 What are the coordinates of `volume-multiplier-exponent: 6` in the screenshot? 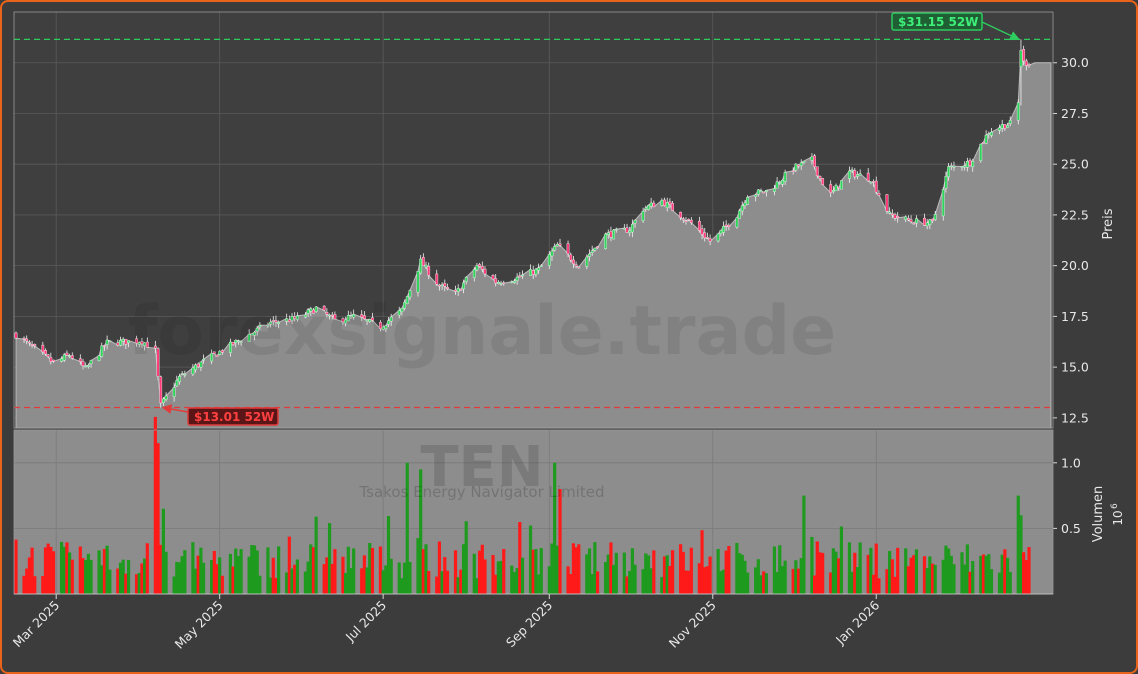 It's located at (1115, 506).